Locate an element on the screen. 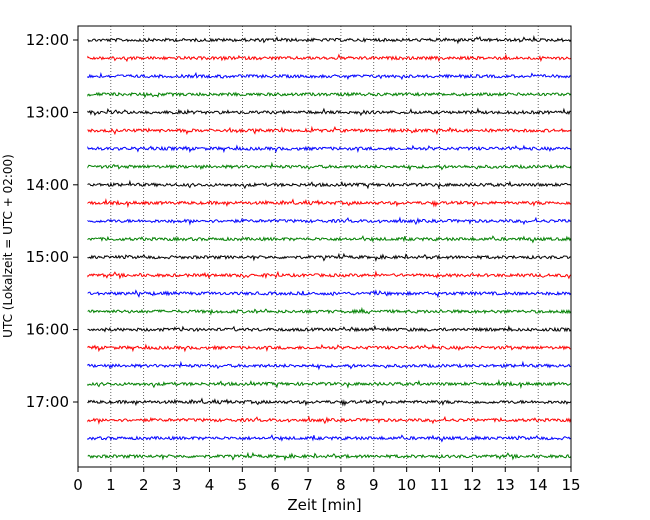  x-tick-label: 13 is located at coordinates (505, 485).